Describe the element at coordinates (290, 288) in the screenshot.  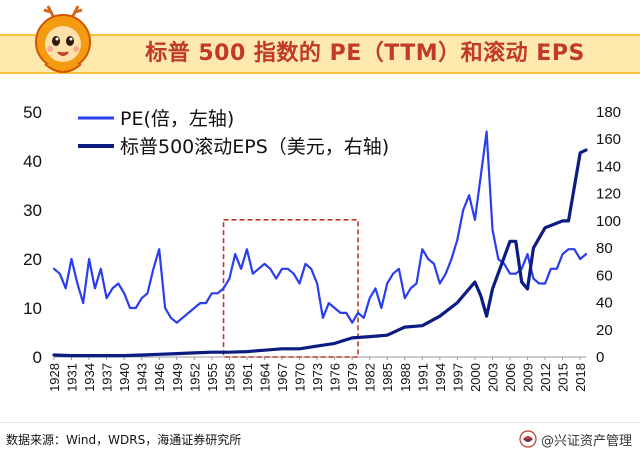
I see `highlight-region-box` at that location.